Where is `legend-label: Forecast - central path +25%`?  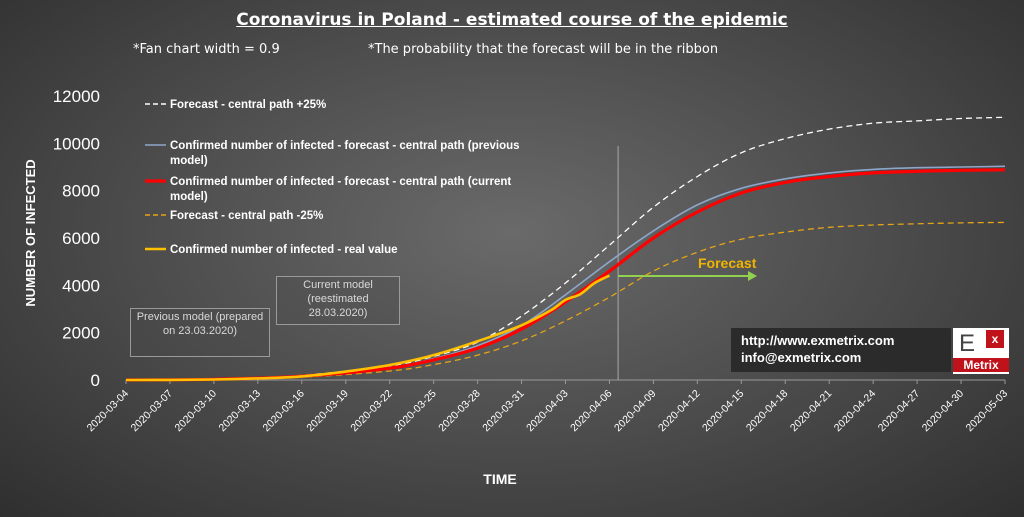 legend-label: Forecast - central path +25% is located at coordinates (248, 105).